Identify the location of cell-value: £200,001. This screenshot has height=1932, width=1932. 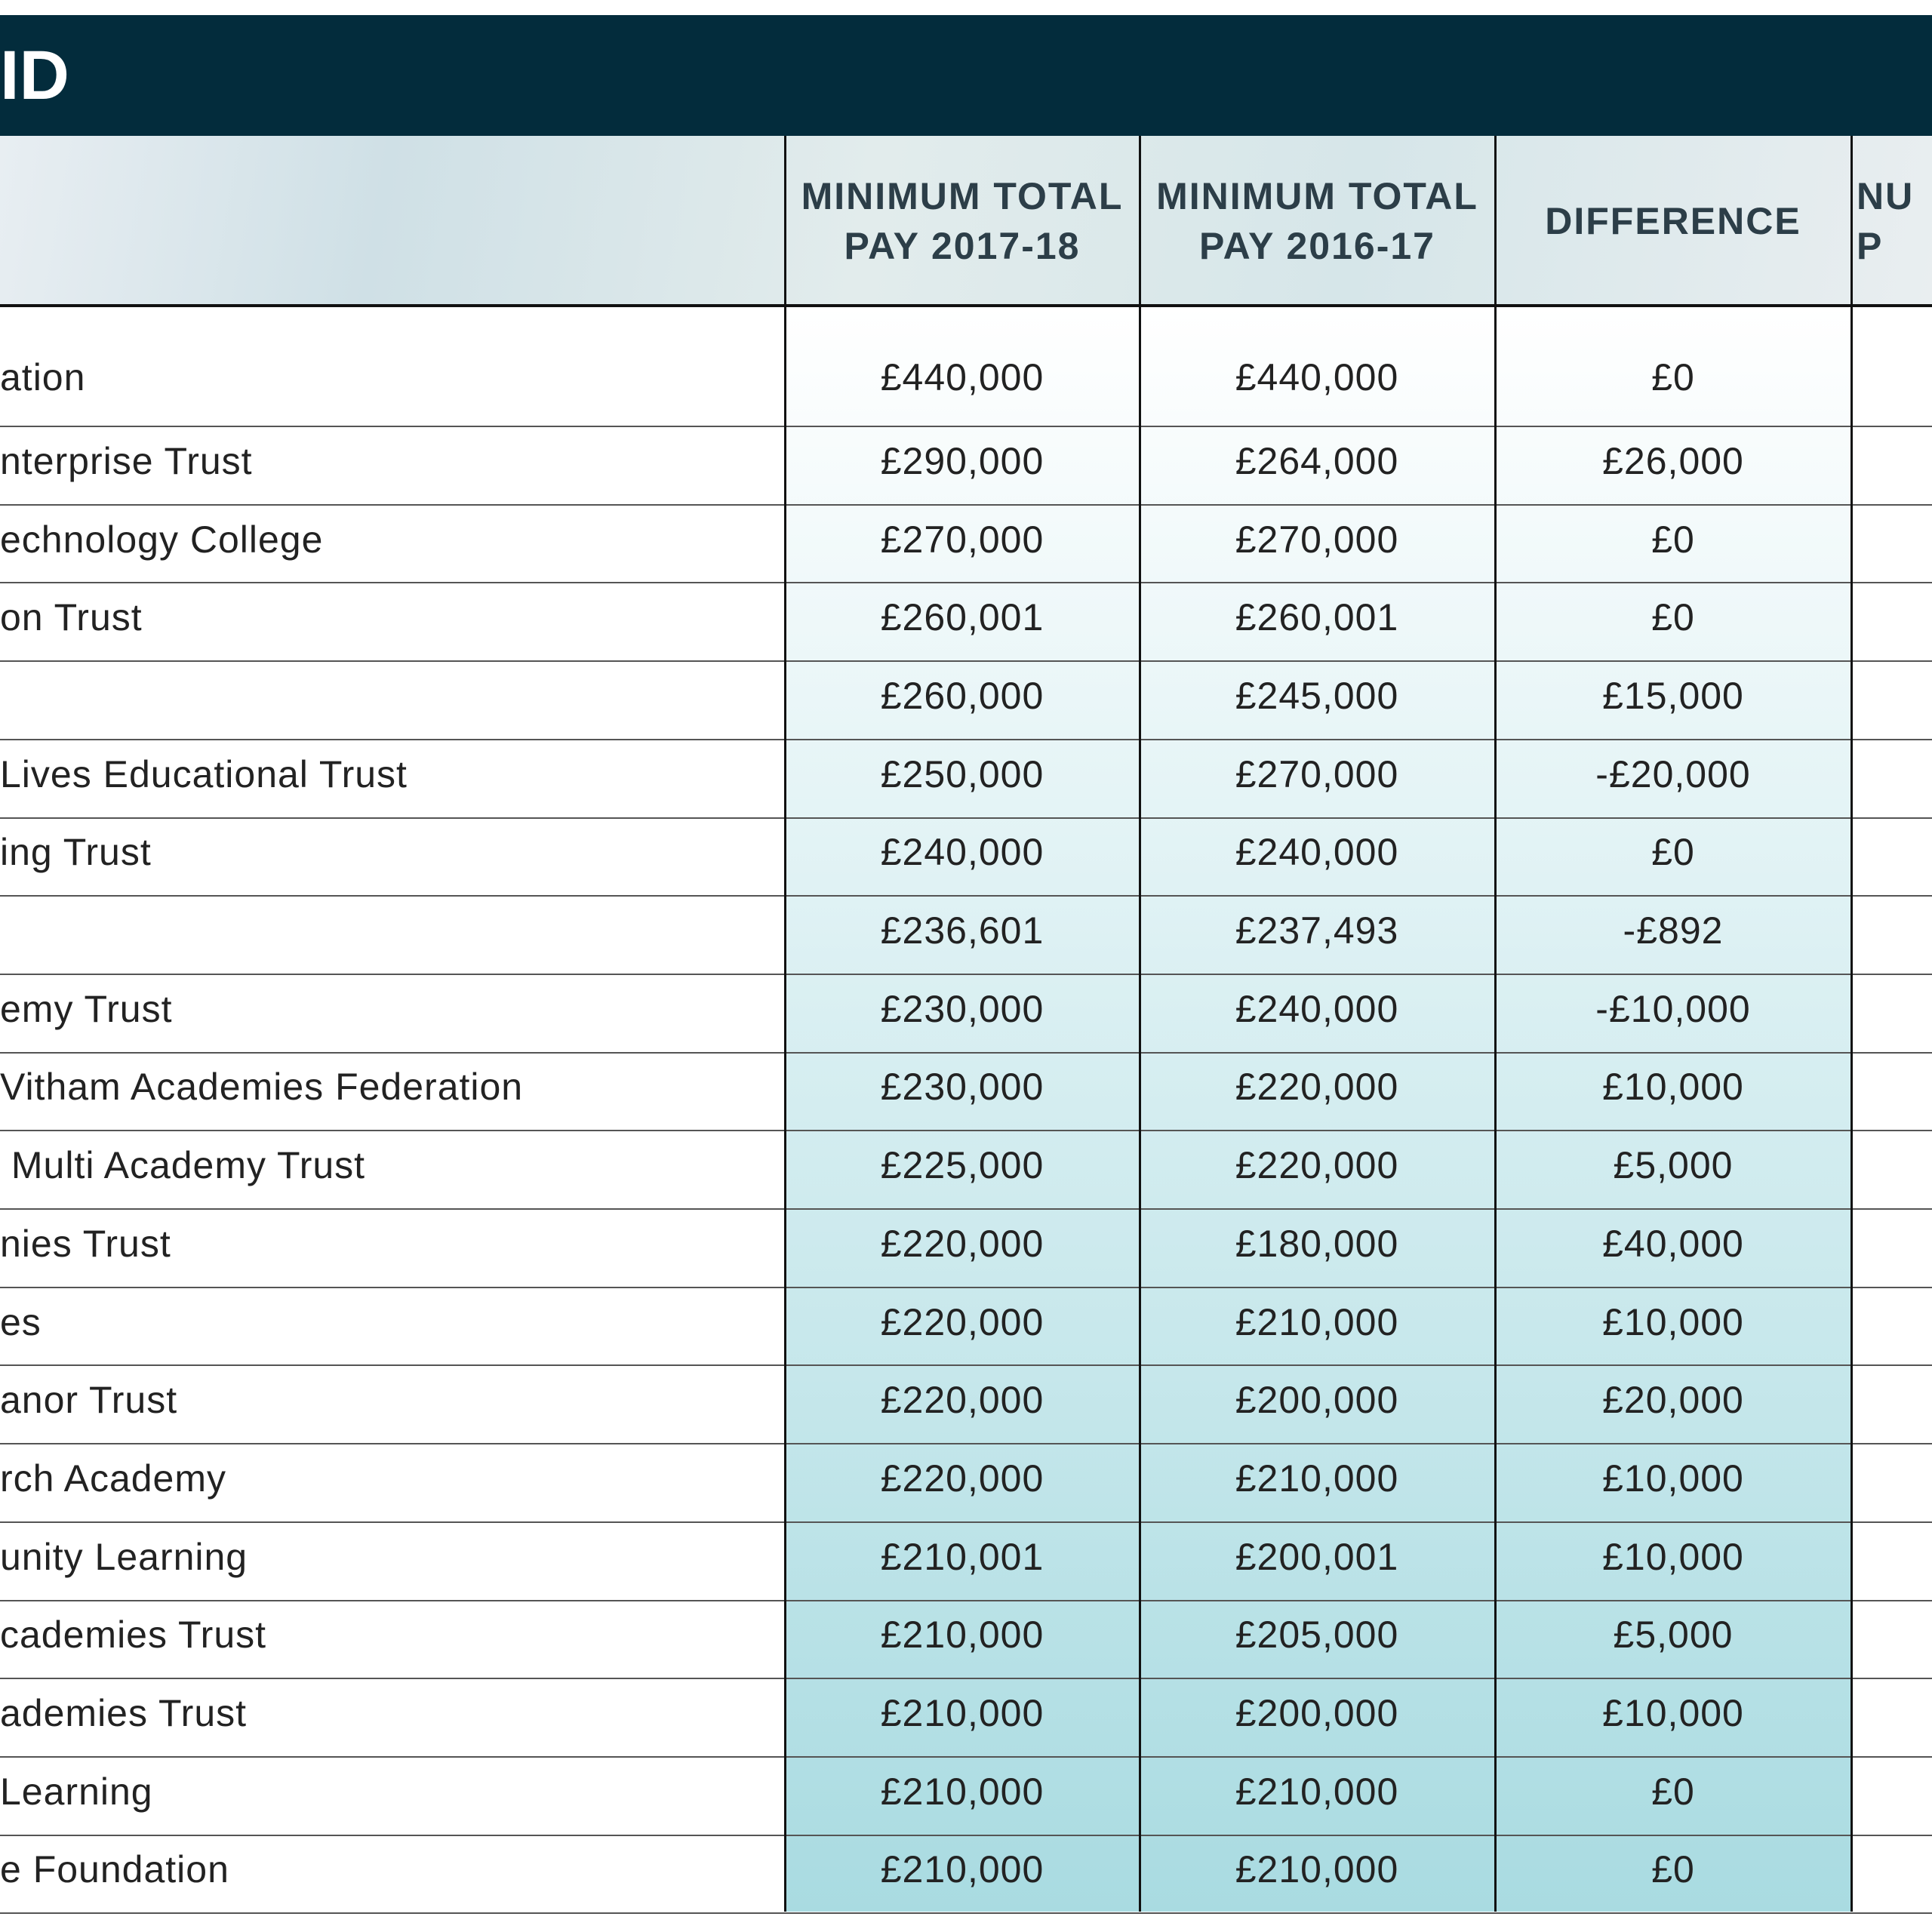
(1317, 1556).